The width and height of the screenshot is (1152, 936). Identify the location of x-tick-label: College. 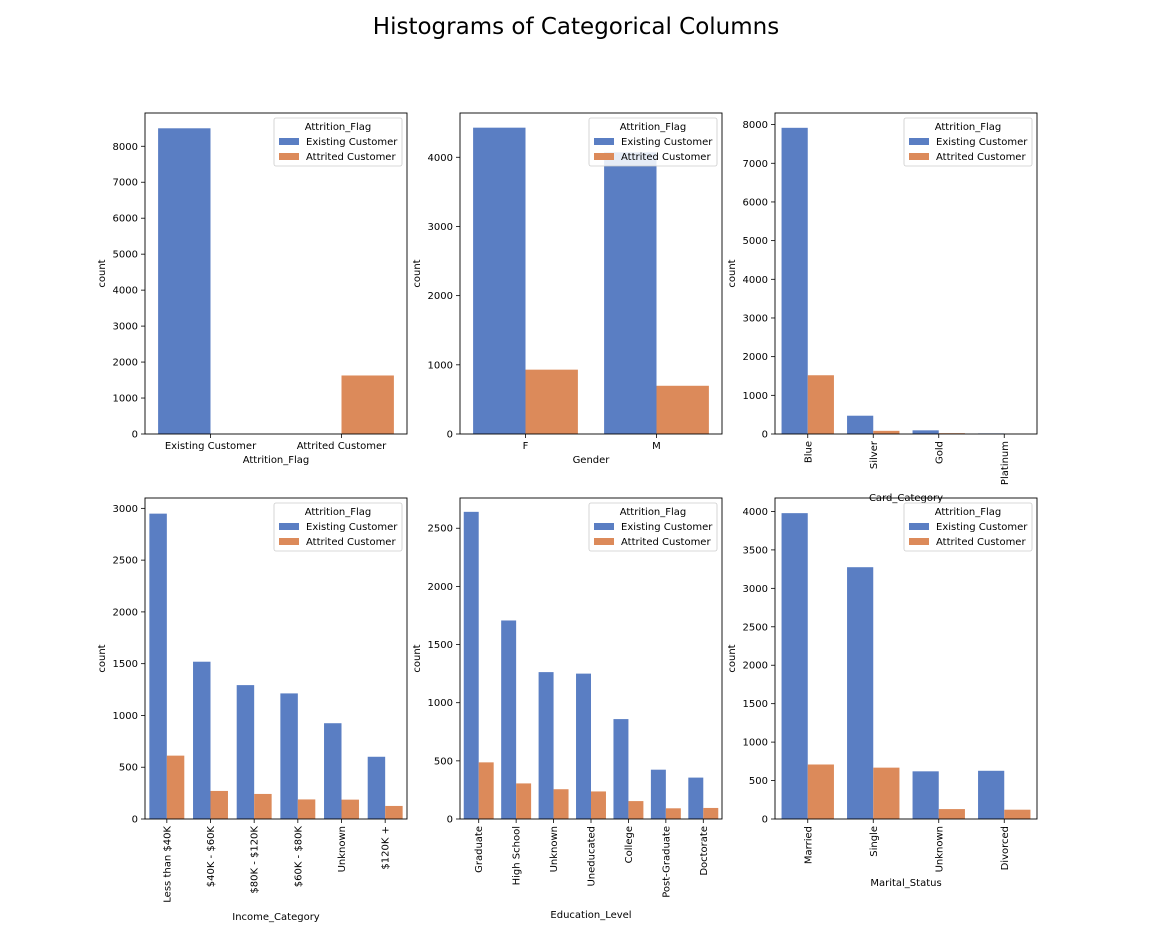
(629, 844).